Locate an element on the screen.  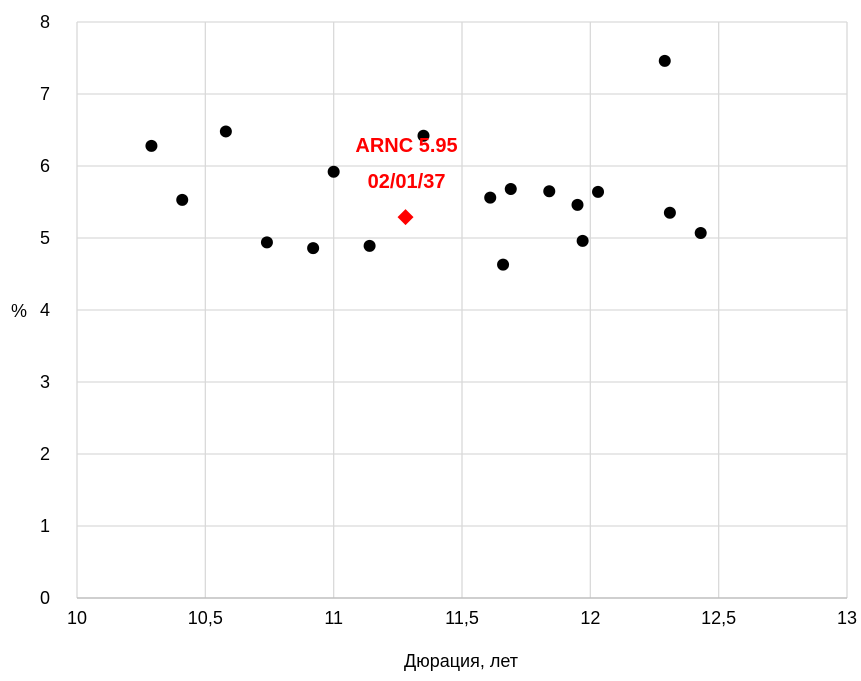
y-tick-labels: 0 1 2 3 4 5 6 7 8 is located at coordinates (45, 310).